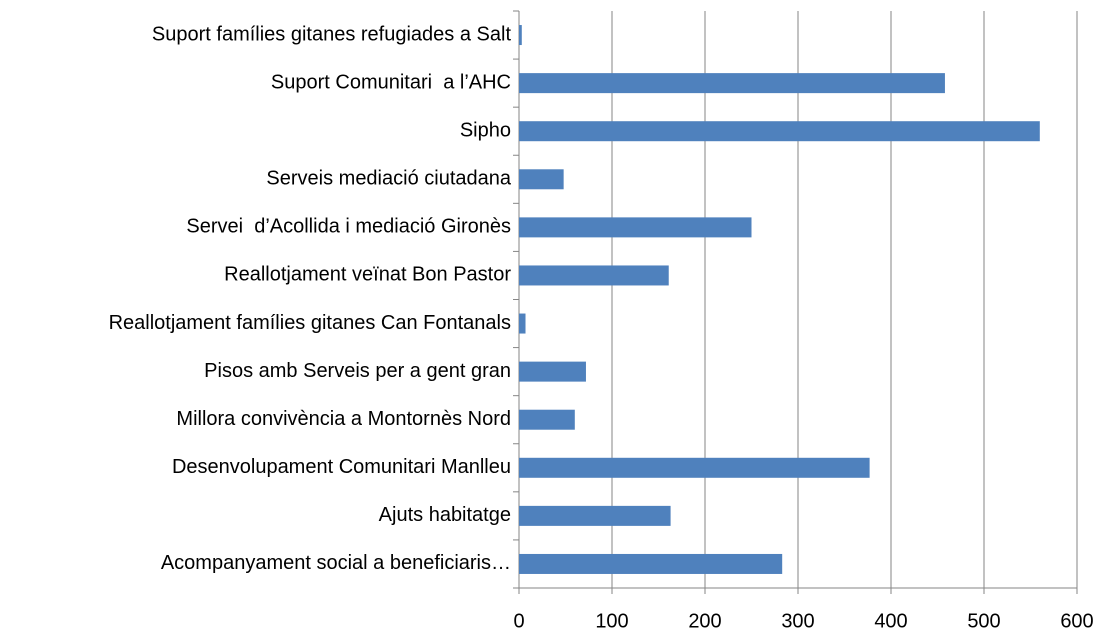  Describe the element at coordinates (343, 419) in the screenshot. I see `y-tick-label: Millora convivència a Montornès Nord` at that location.